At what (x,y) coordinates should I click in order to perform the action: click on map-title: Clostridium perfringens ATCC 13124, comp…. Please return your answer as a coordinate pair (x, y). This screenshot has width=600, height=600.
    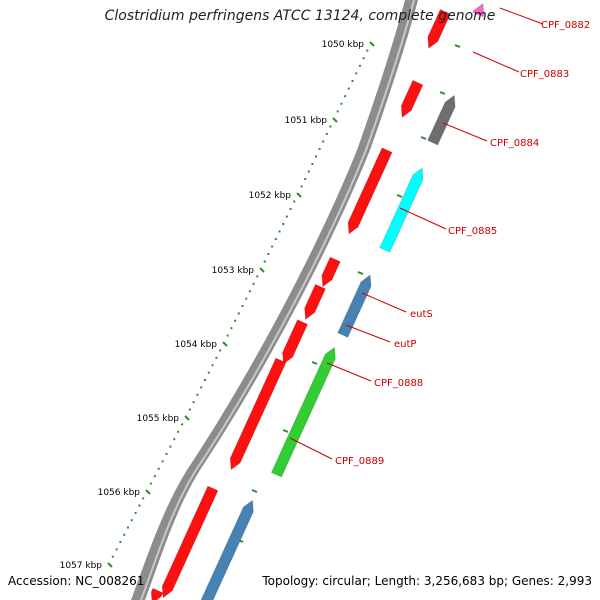
    Looking at the image, I should click on (300, 16).